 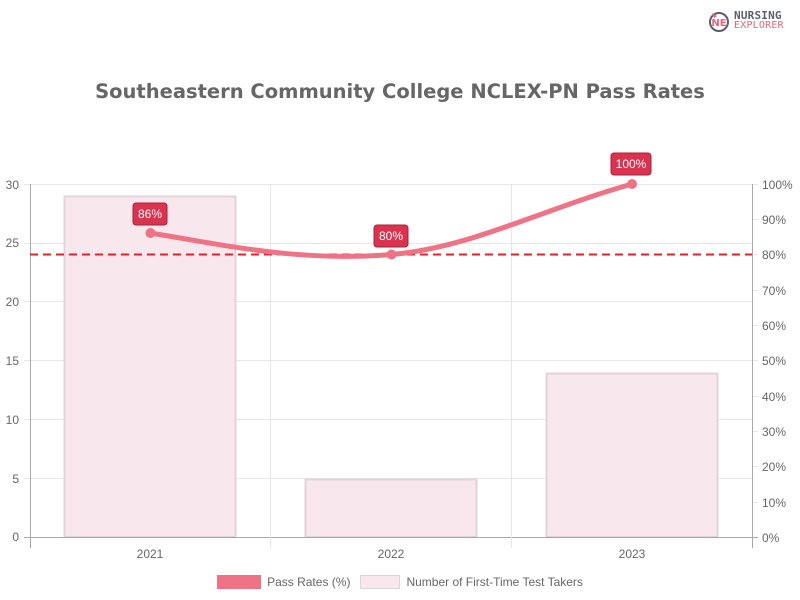 What do you see at coordinates (150, 366) in the screenshot?
I see `bar-2021` at bounding box center [150, 366].